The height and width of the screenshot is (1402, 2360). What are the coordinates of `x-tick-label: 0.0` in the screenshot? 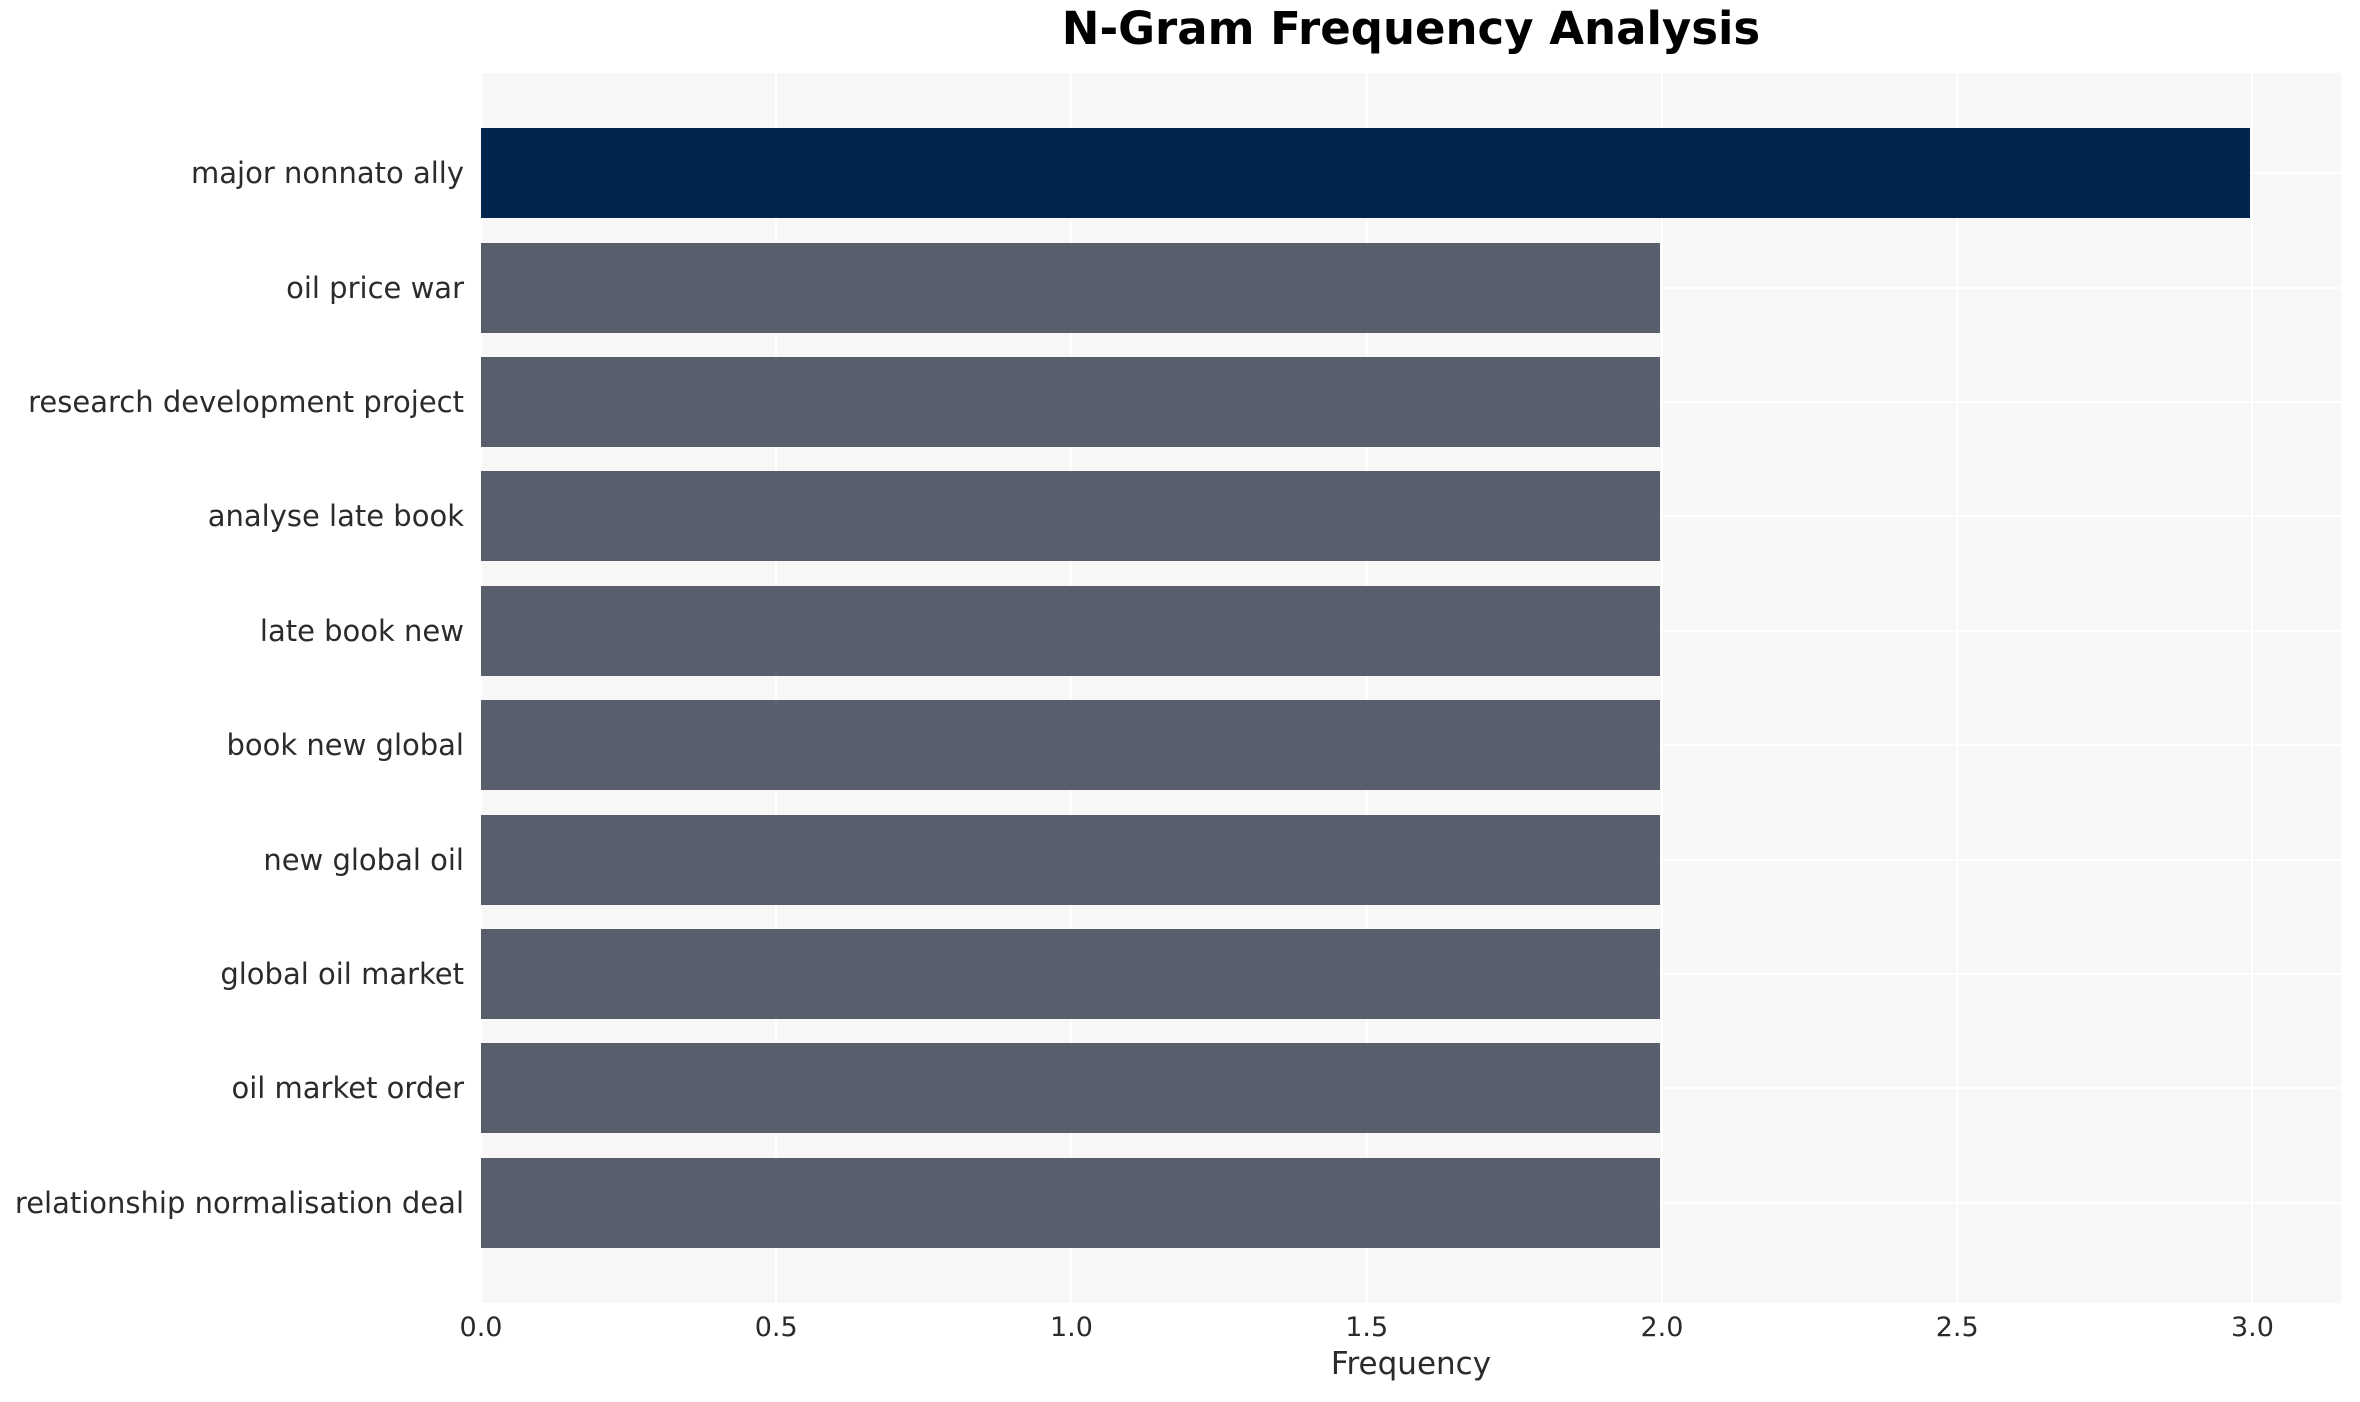 It's located at (481, 1327).